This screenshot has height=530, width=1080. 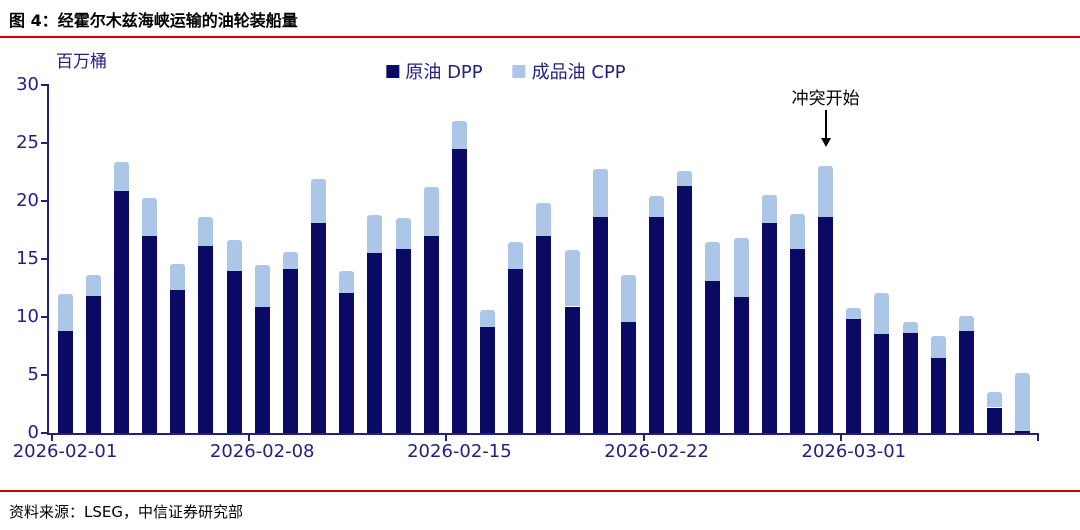 What do you see at coordinates (33, 374) in the screenshot?
I see `y-tick-label: 5` at bounding box center [33, 374].